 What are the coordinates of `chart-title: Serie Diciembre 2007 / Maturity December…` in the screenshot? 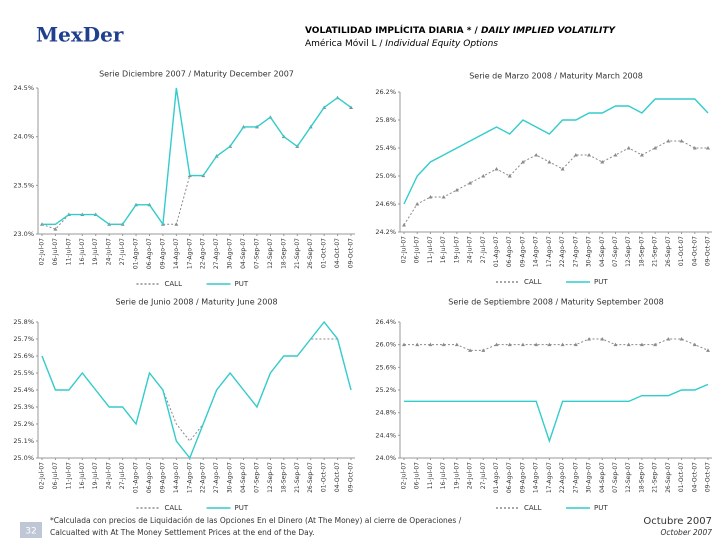 It's located at (196, 74).